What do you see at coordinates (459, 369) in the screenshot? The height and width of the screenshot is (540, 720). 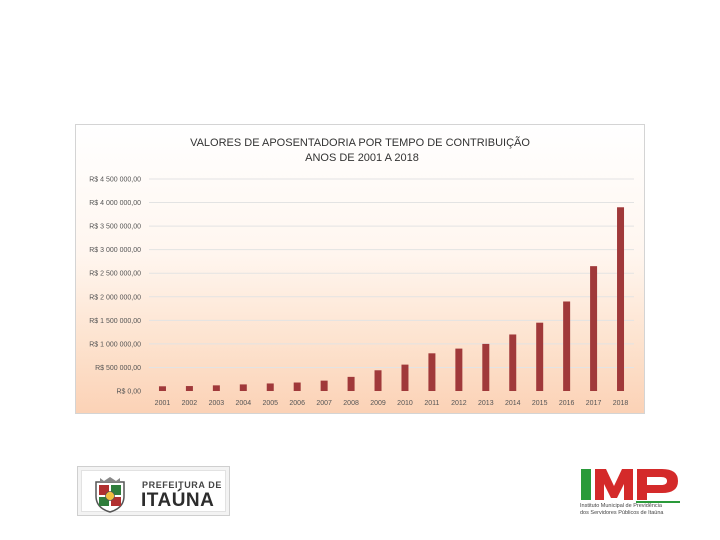 I see `bar-2012` at bounding box center [459, 369].